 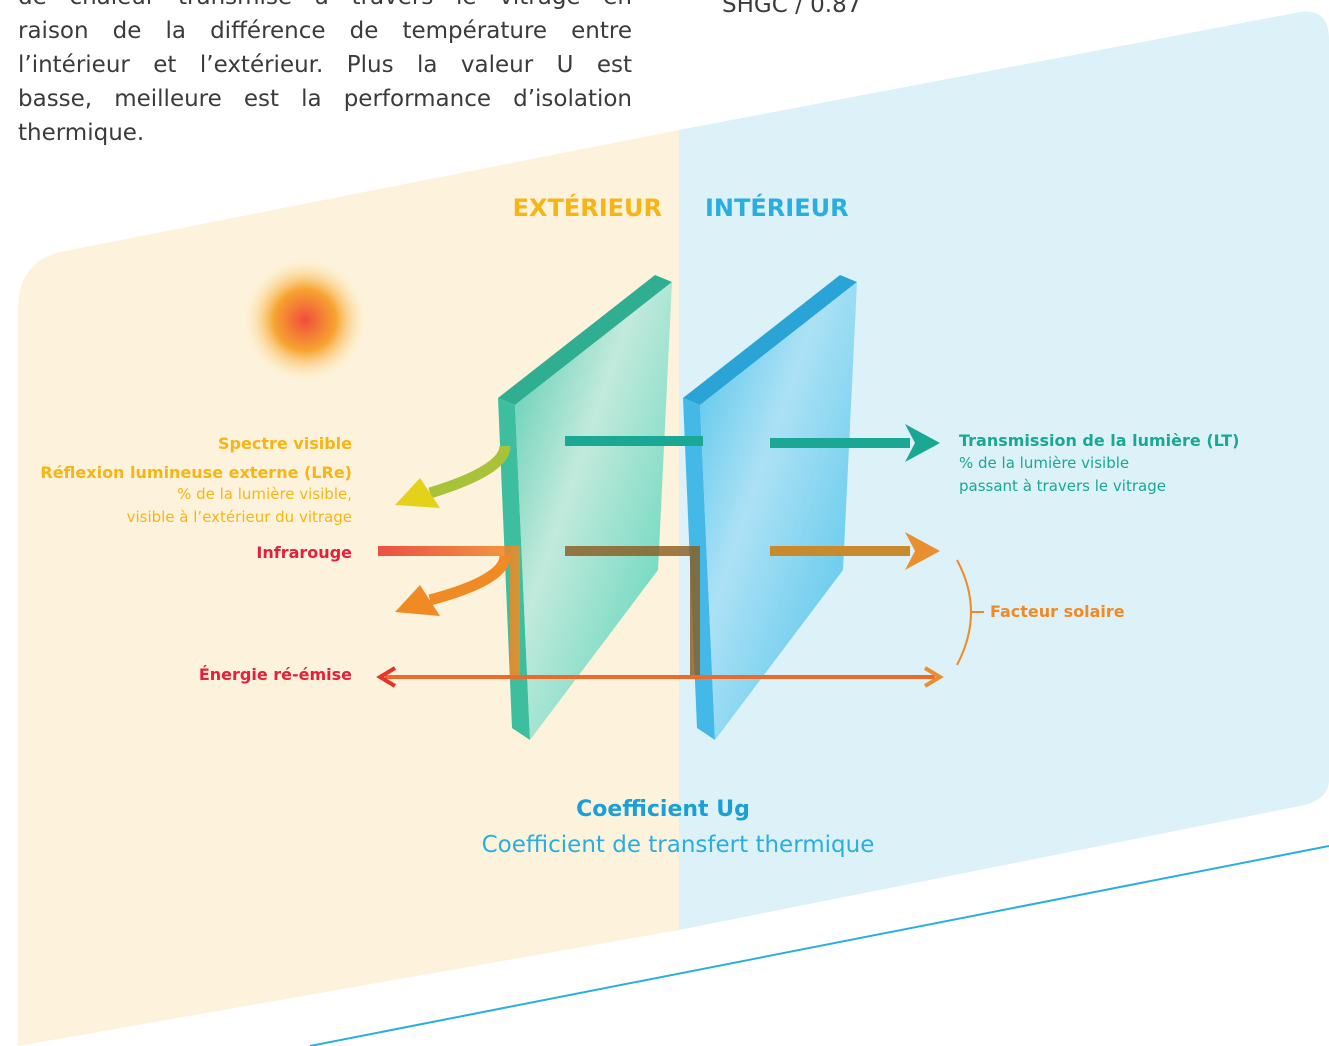 I want to click on light-arrows, so click(x=659, y=466).